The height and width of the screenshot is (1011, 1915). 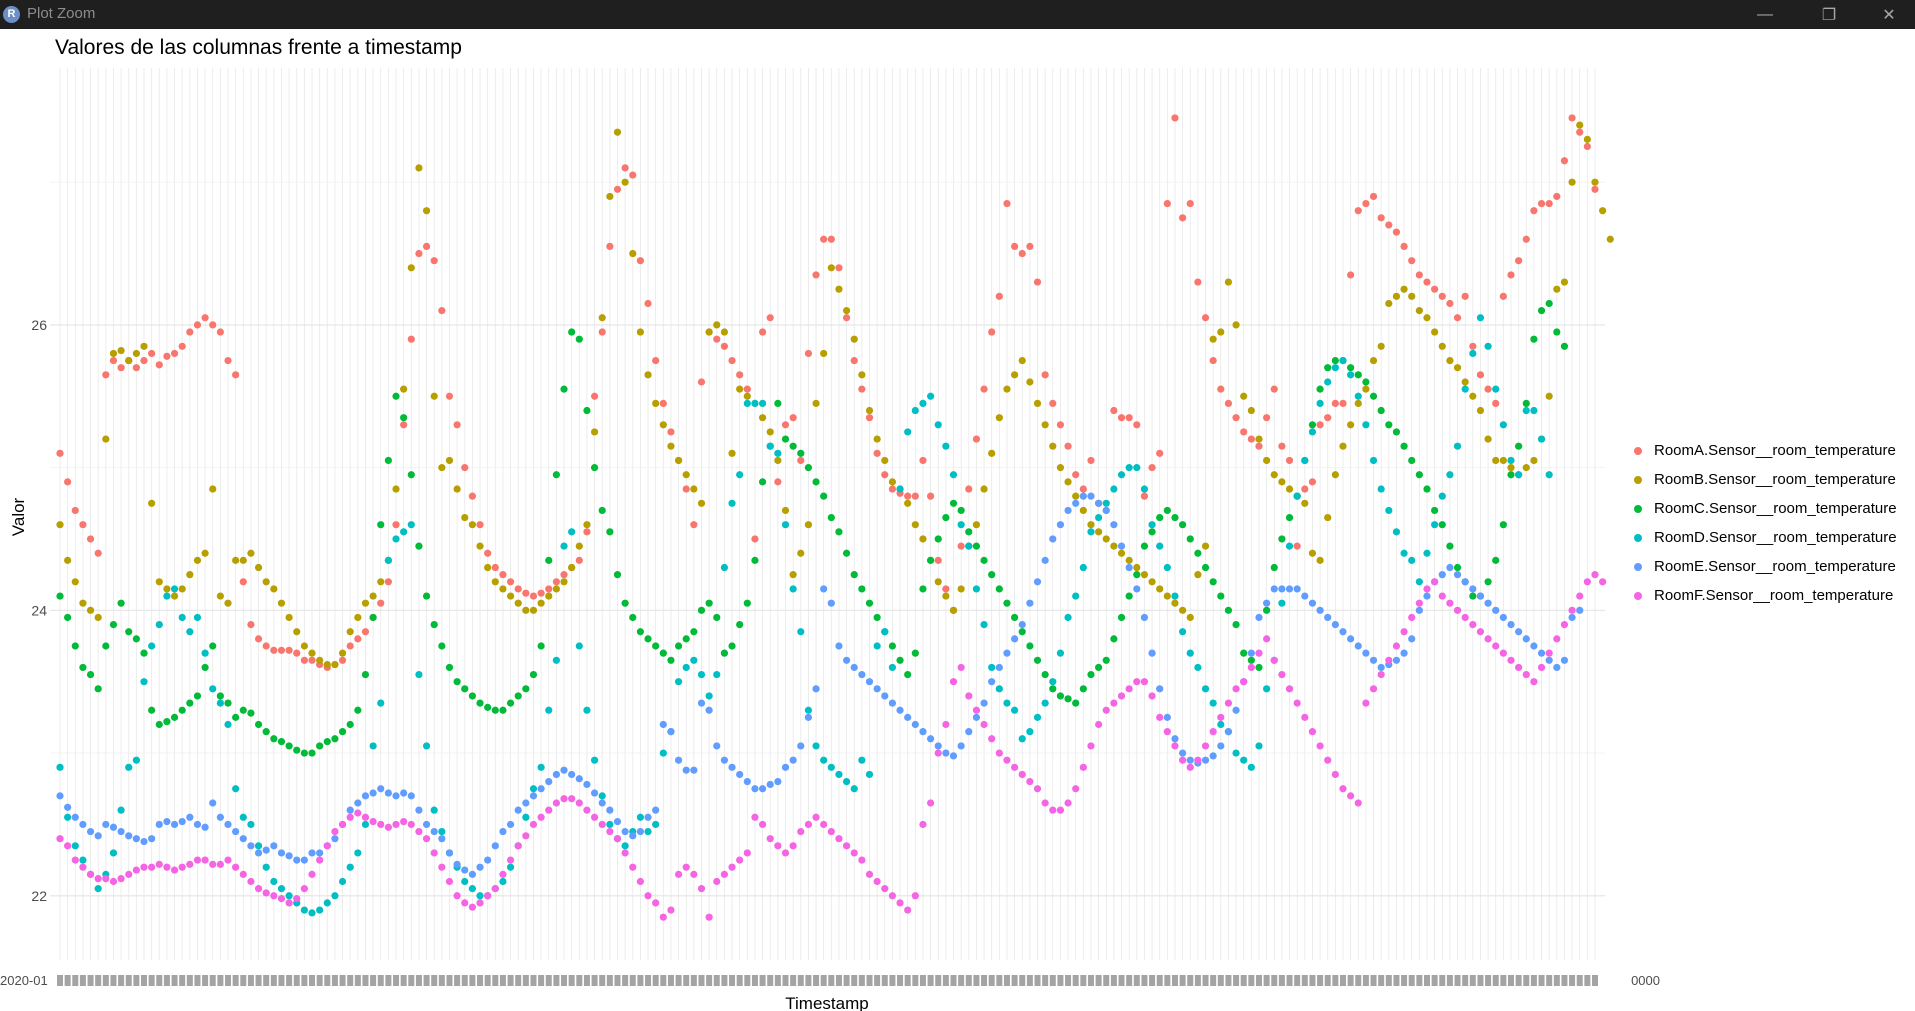 What do you see at coordinates (1638, 595) in the screenshot?
I see `legend-key-dot` at bounding box center [1638, 595].